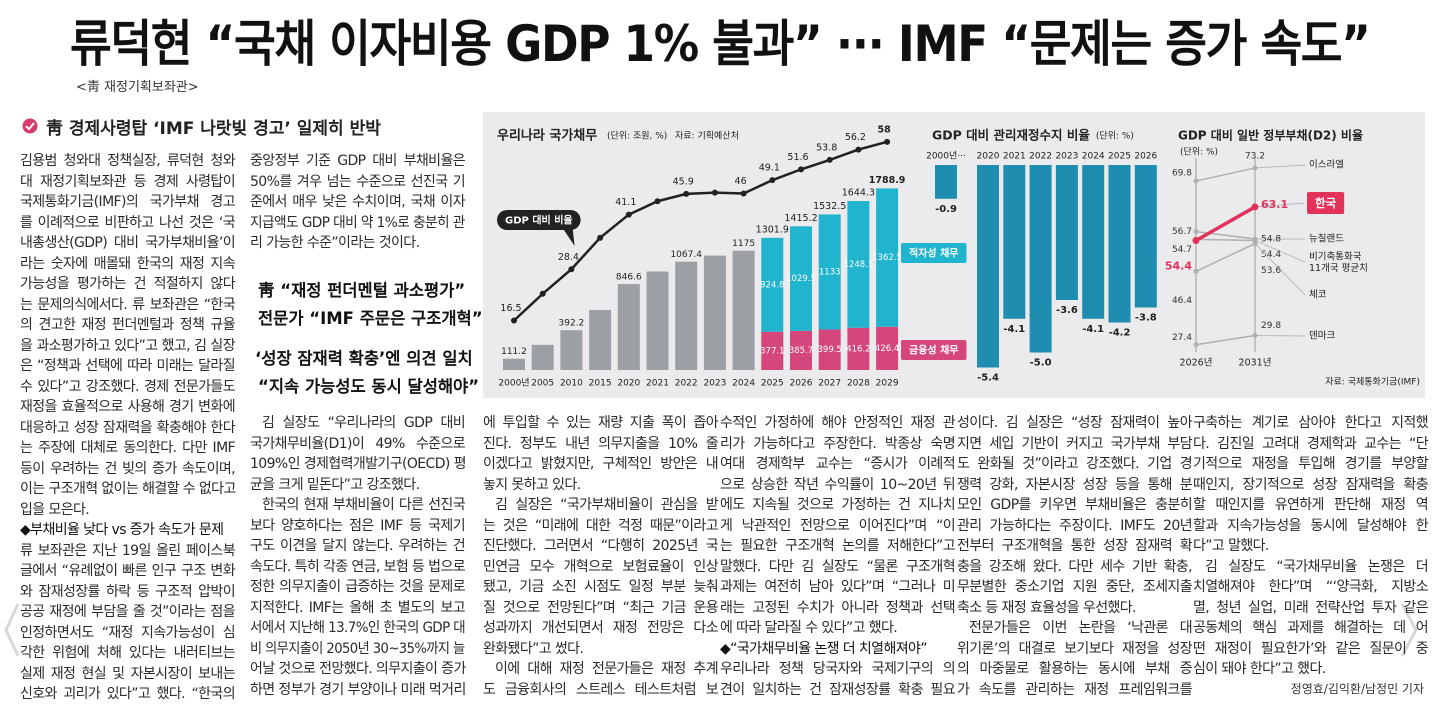 The width and height of the screenshot is (1440, 708). I want to click on next-arrow, so click(1410, 630).